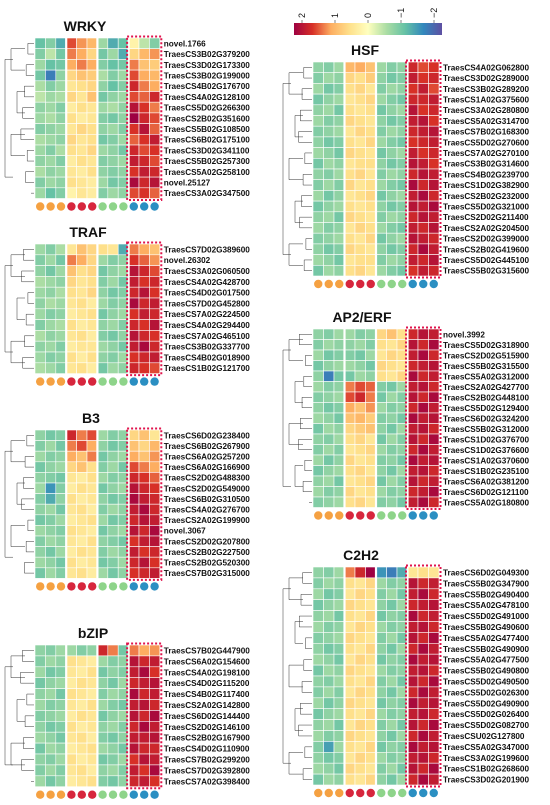 This screenshot has width=550, height=805. What do you see at coordinates (365, 50) in the screenshot?
I see `panel-title: HSF` at bounding box center [365, 50].